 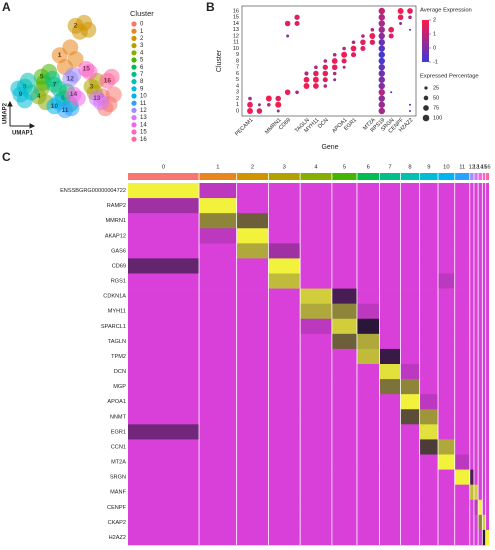 I want to click on colorbar-label: 2, so click(x=434, y=20).